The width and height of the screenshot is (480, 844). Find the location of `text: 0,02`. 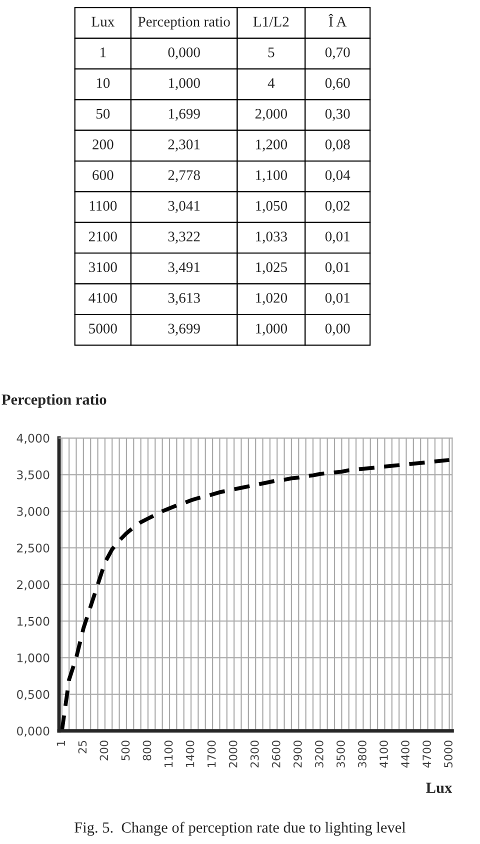

text: 0,02 is located at coordinates (337, 206).